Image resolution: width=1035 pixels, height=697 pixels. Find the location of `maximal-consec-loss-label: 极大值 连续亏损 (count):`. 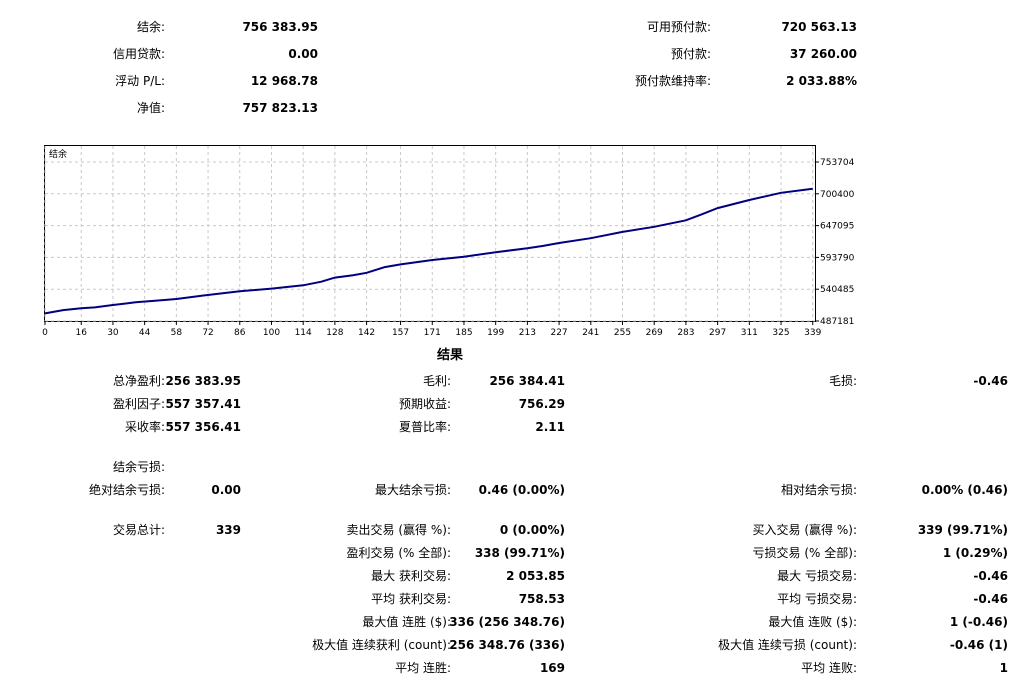

maximal-consec-loss-label: 极大值 连续亏损 (count): is located at coordinates (787, 645).